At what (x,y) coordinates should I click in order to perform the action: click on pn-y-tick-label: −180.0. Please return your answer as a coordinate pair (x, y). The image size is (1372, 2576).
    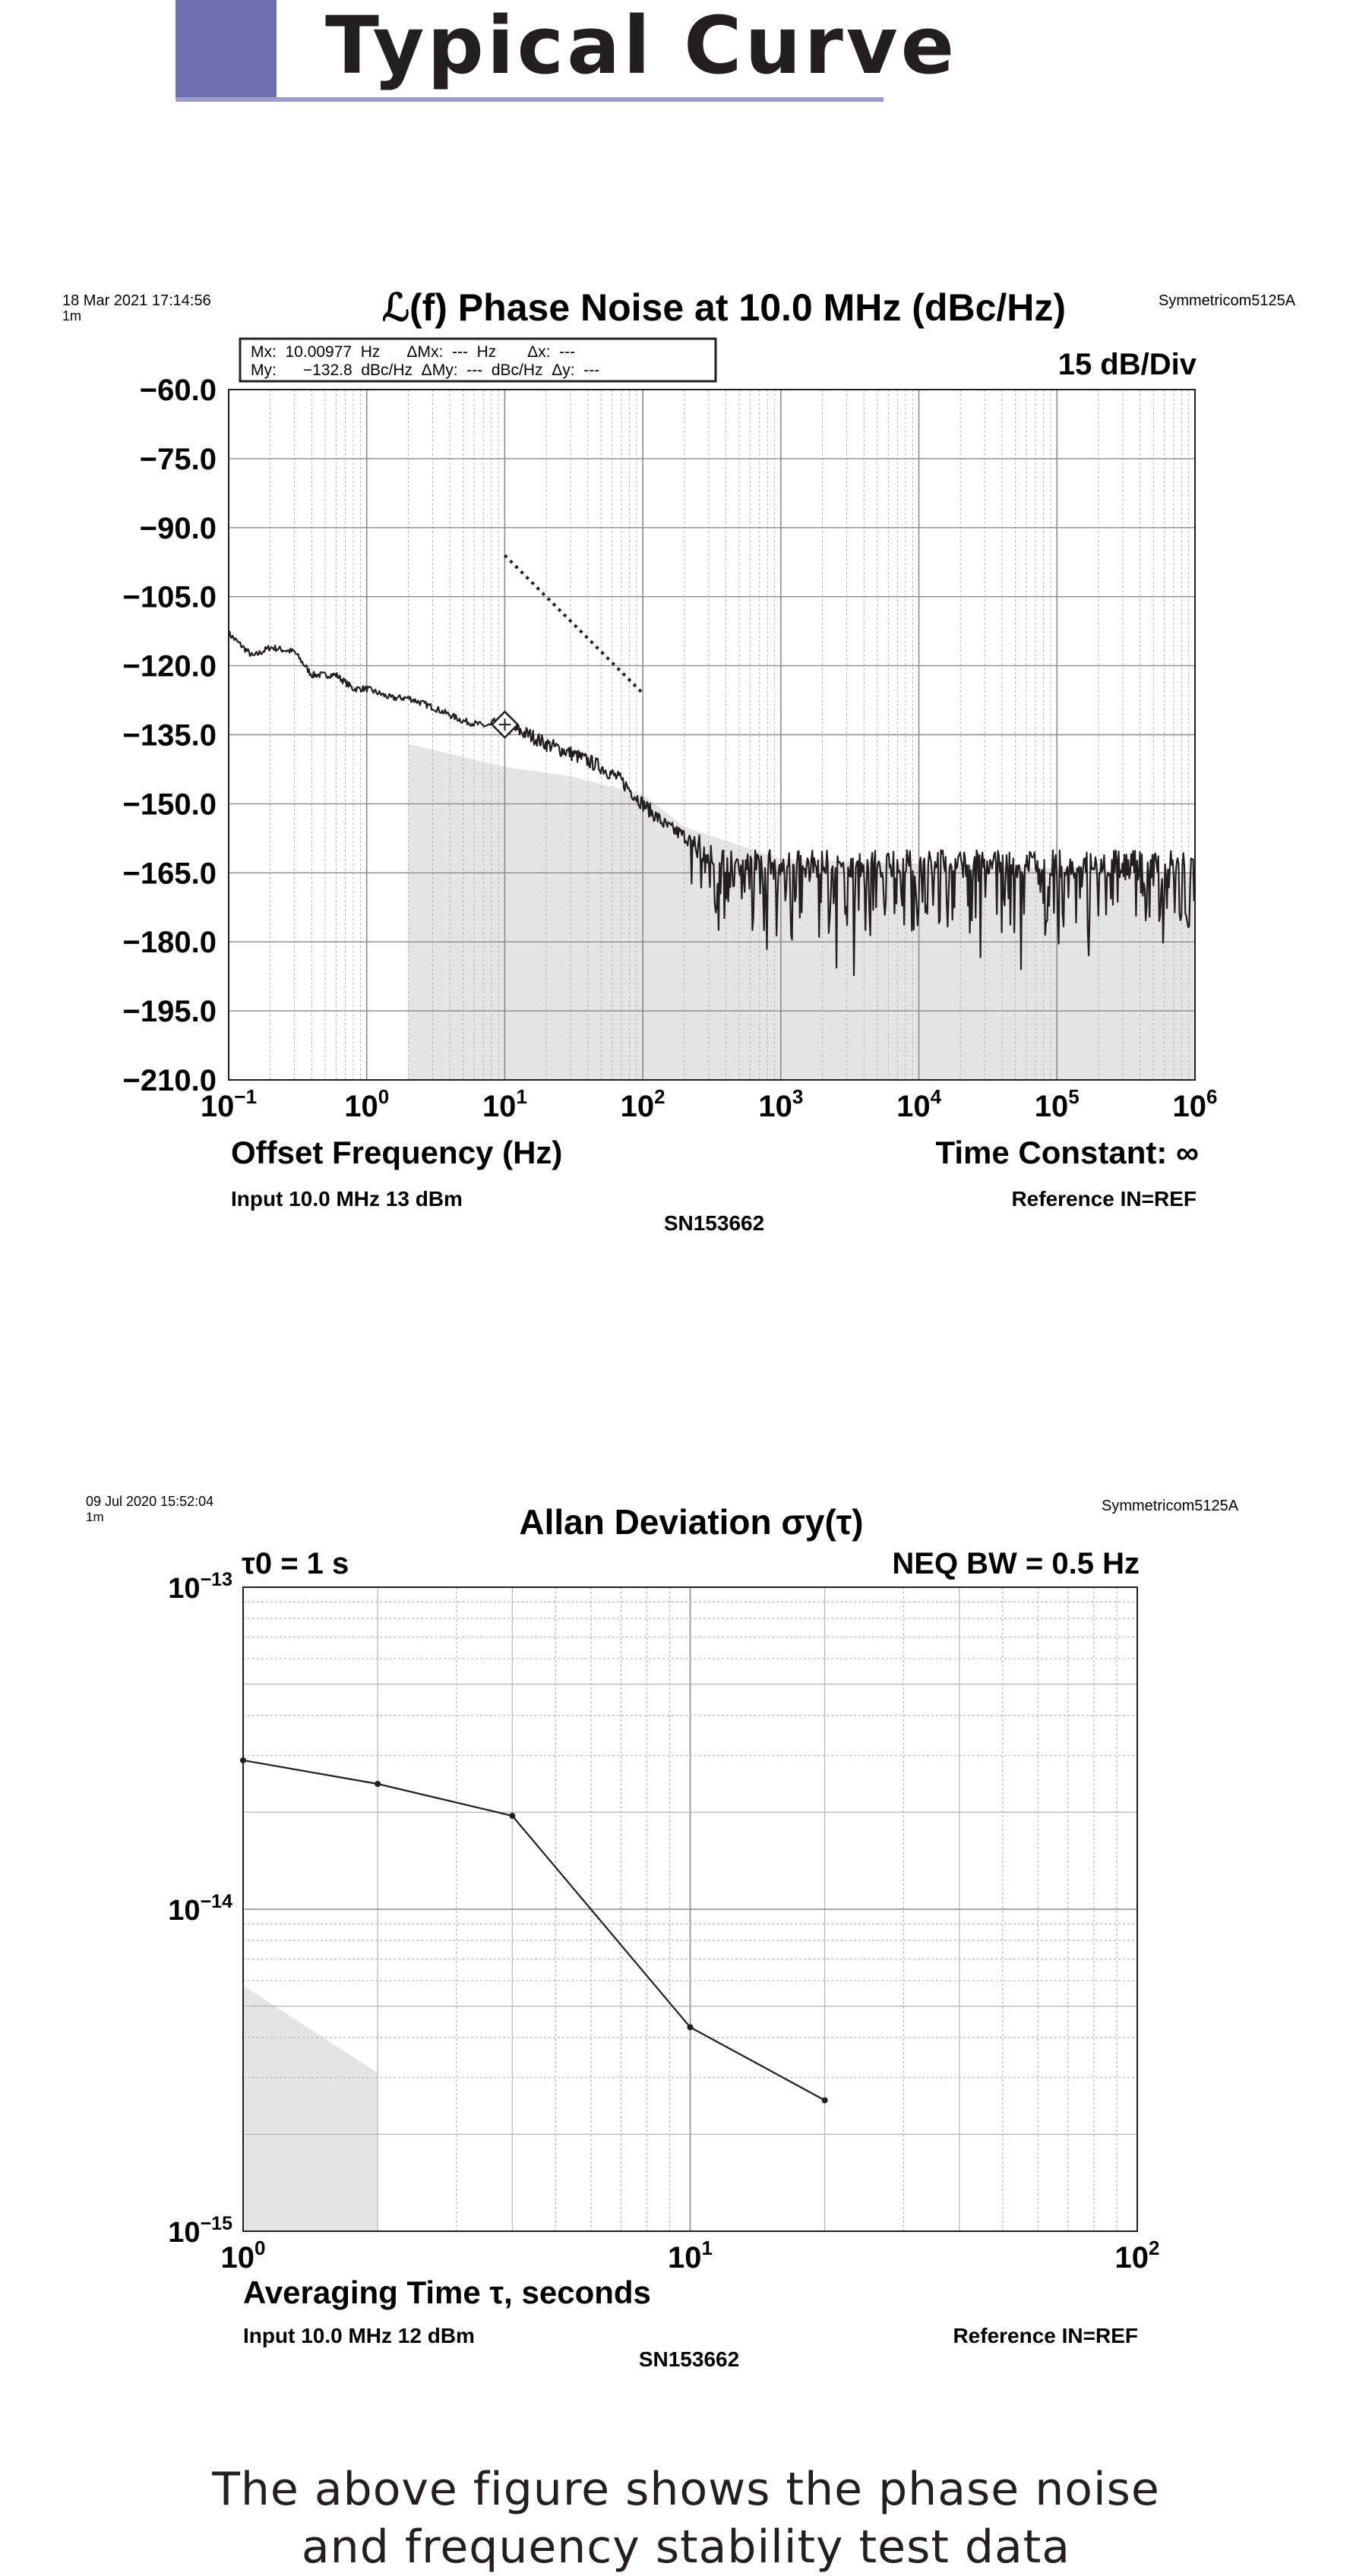
    Looking at the image, I should click on (170, 943).